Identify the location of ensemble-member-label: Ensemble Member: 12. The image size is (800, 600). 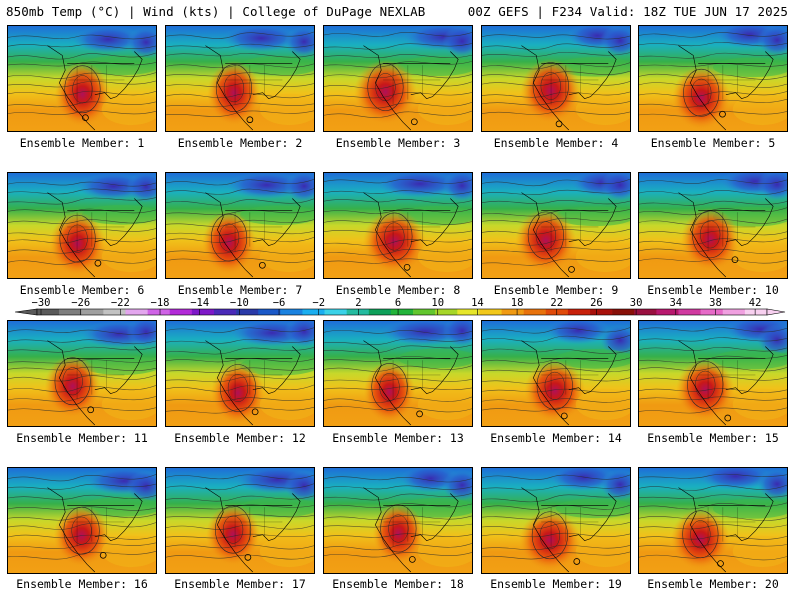
(240, 438).